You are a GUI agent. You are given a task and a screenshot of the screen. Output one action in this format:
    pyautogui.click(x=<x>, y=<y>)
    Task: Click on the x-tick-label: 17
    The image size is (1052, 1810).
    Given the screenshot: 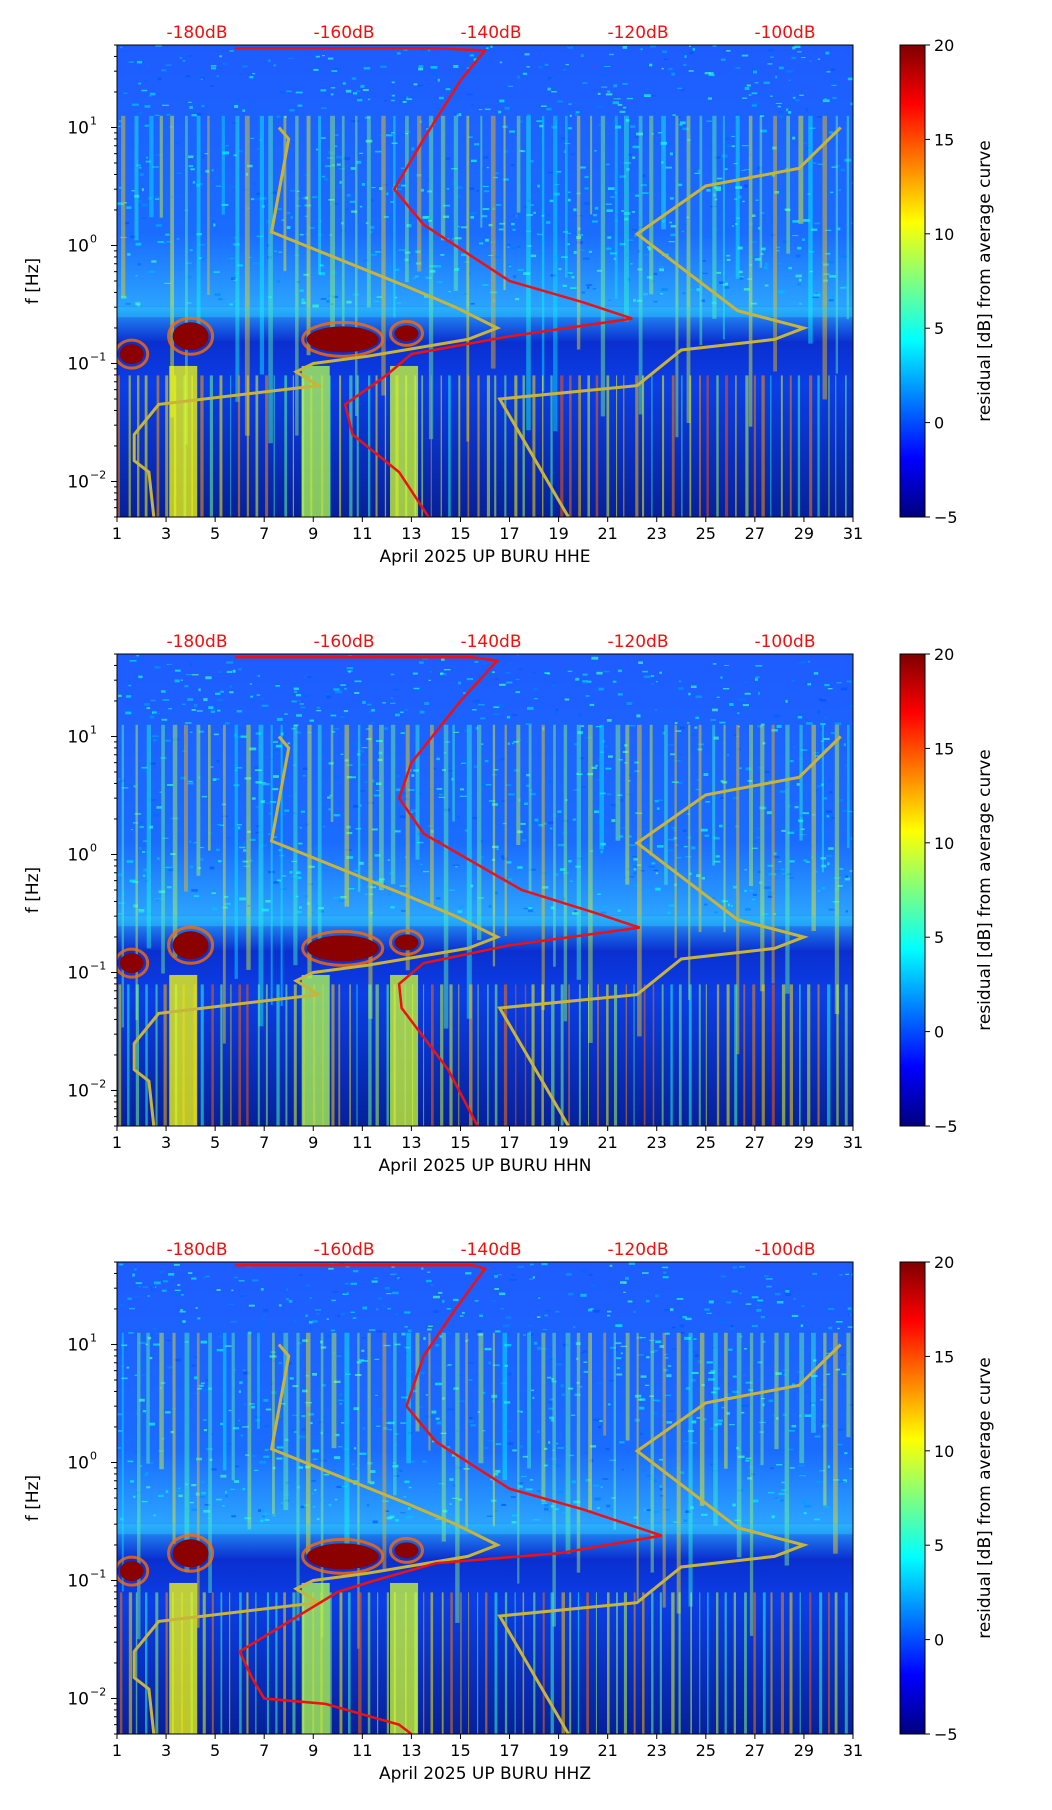 What is the action you would take?
    pyautogui.click(x=509, y=1142)
    